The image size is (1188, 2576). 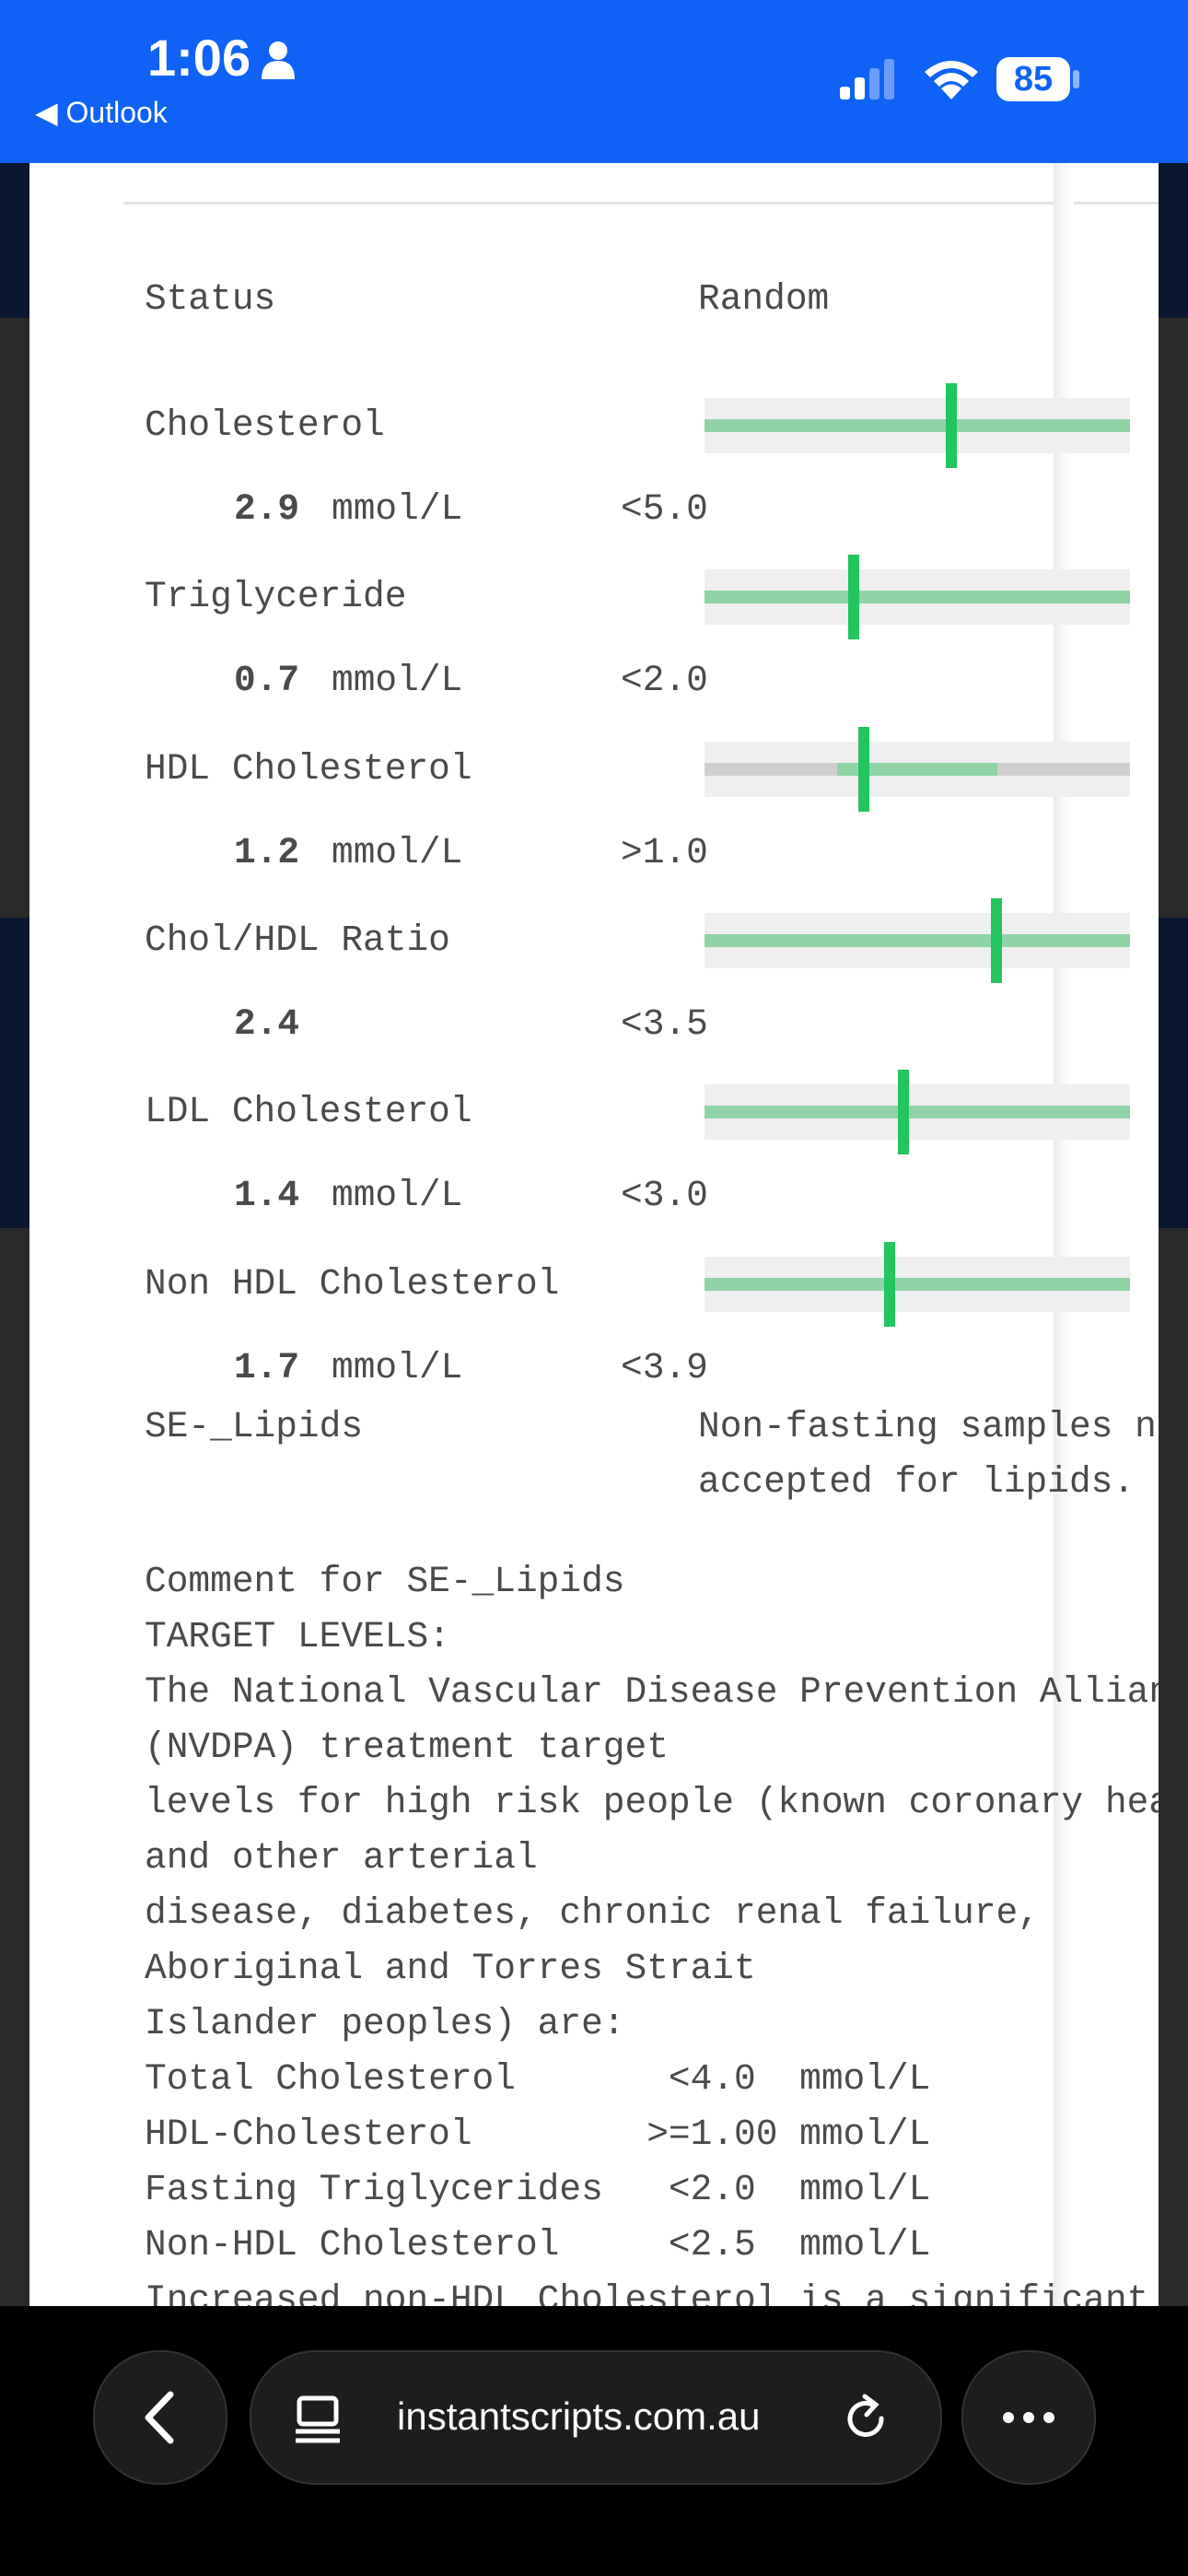 I want to click on status-bar: 1:06 ◀ Outlook 85, so click(x=594, y=81).